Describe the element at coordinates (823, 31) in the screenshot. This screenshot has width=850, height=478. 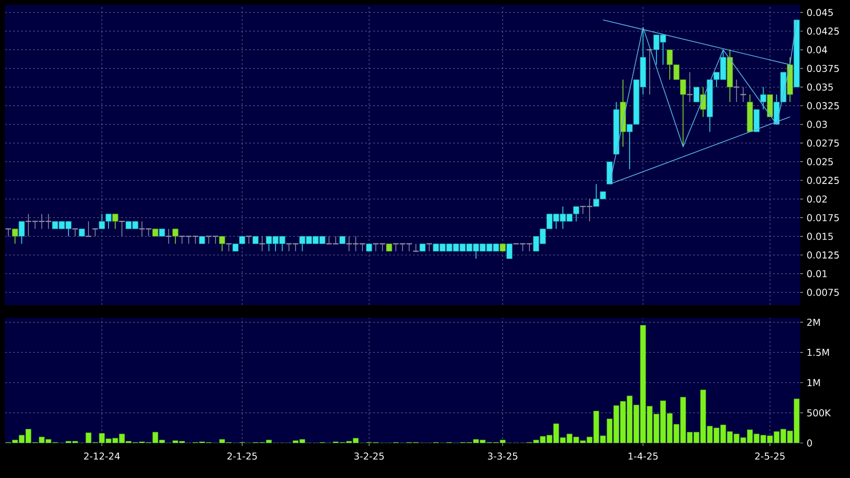
I see `y-tick-label: 0.0425` at that location.